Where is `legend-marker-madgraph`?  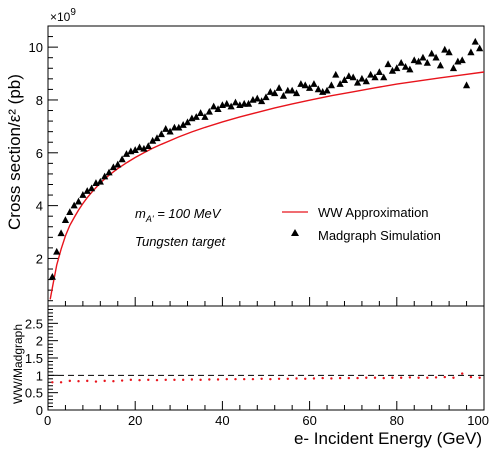 legend-marker-madgraph is located at coordinates (295, 232).